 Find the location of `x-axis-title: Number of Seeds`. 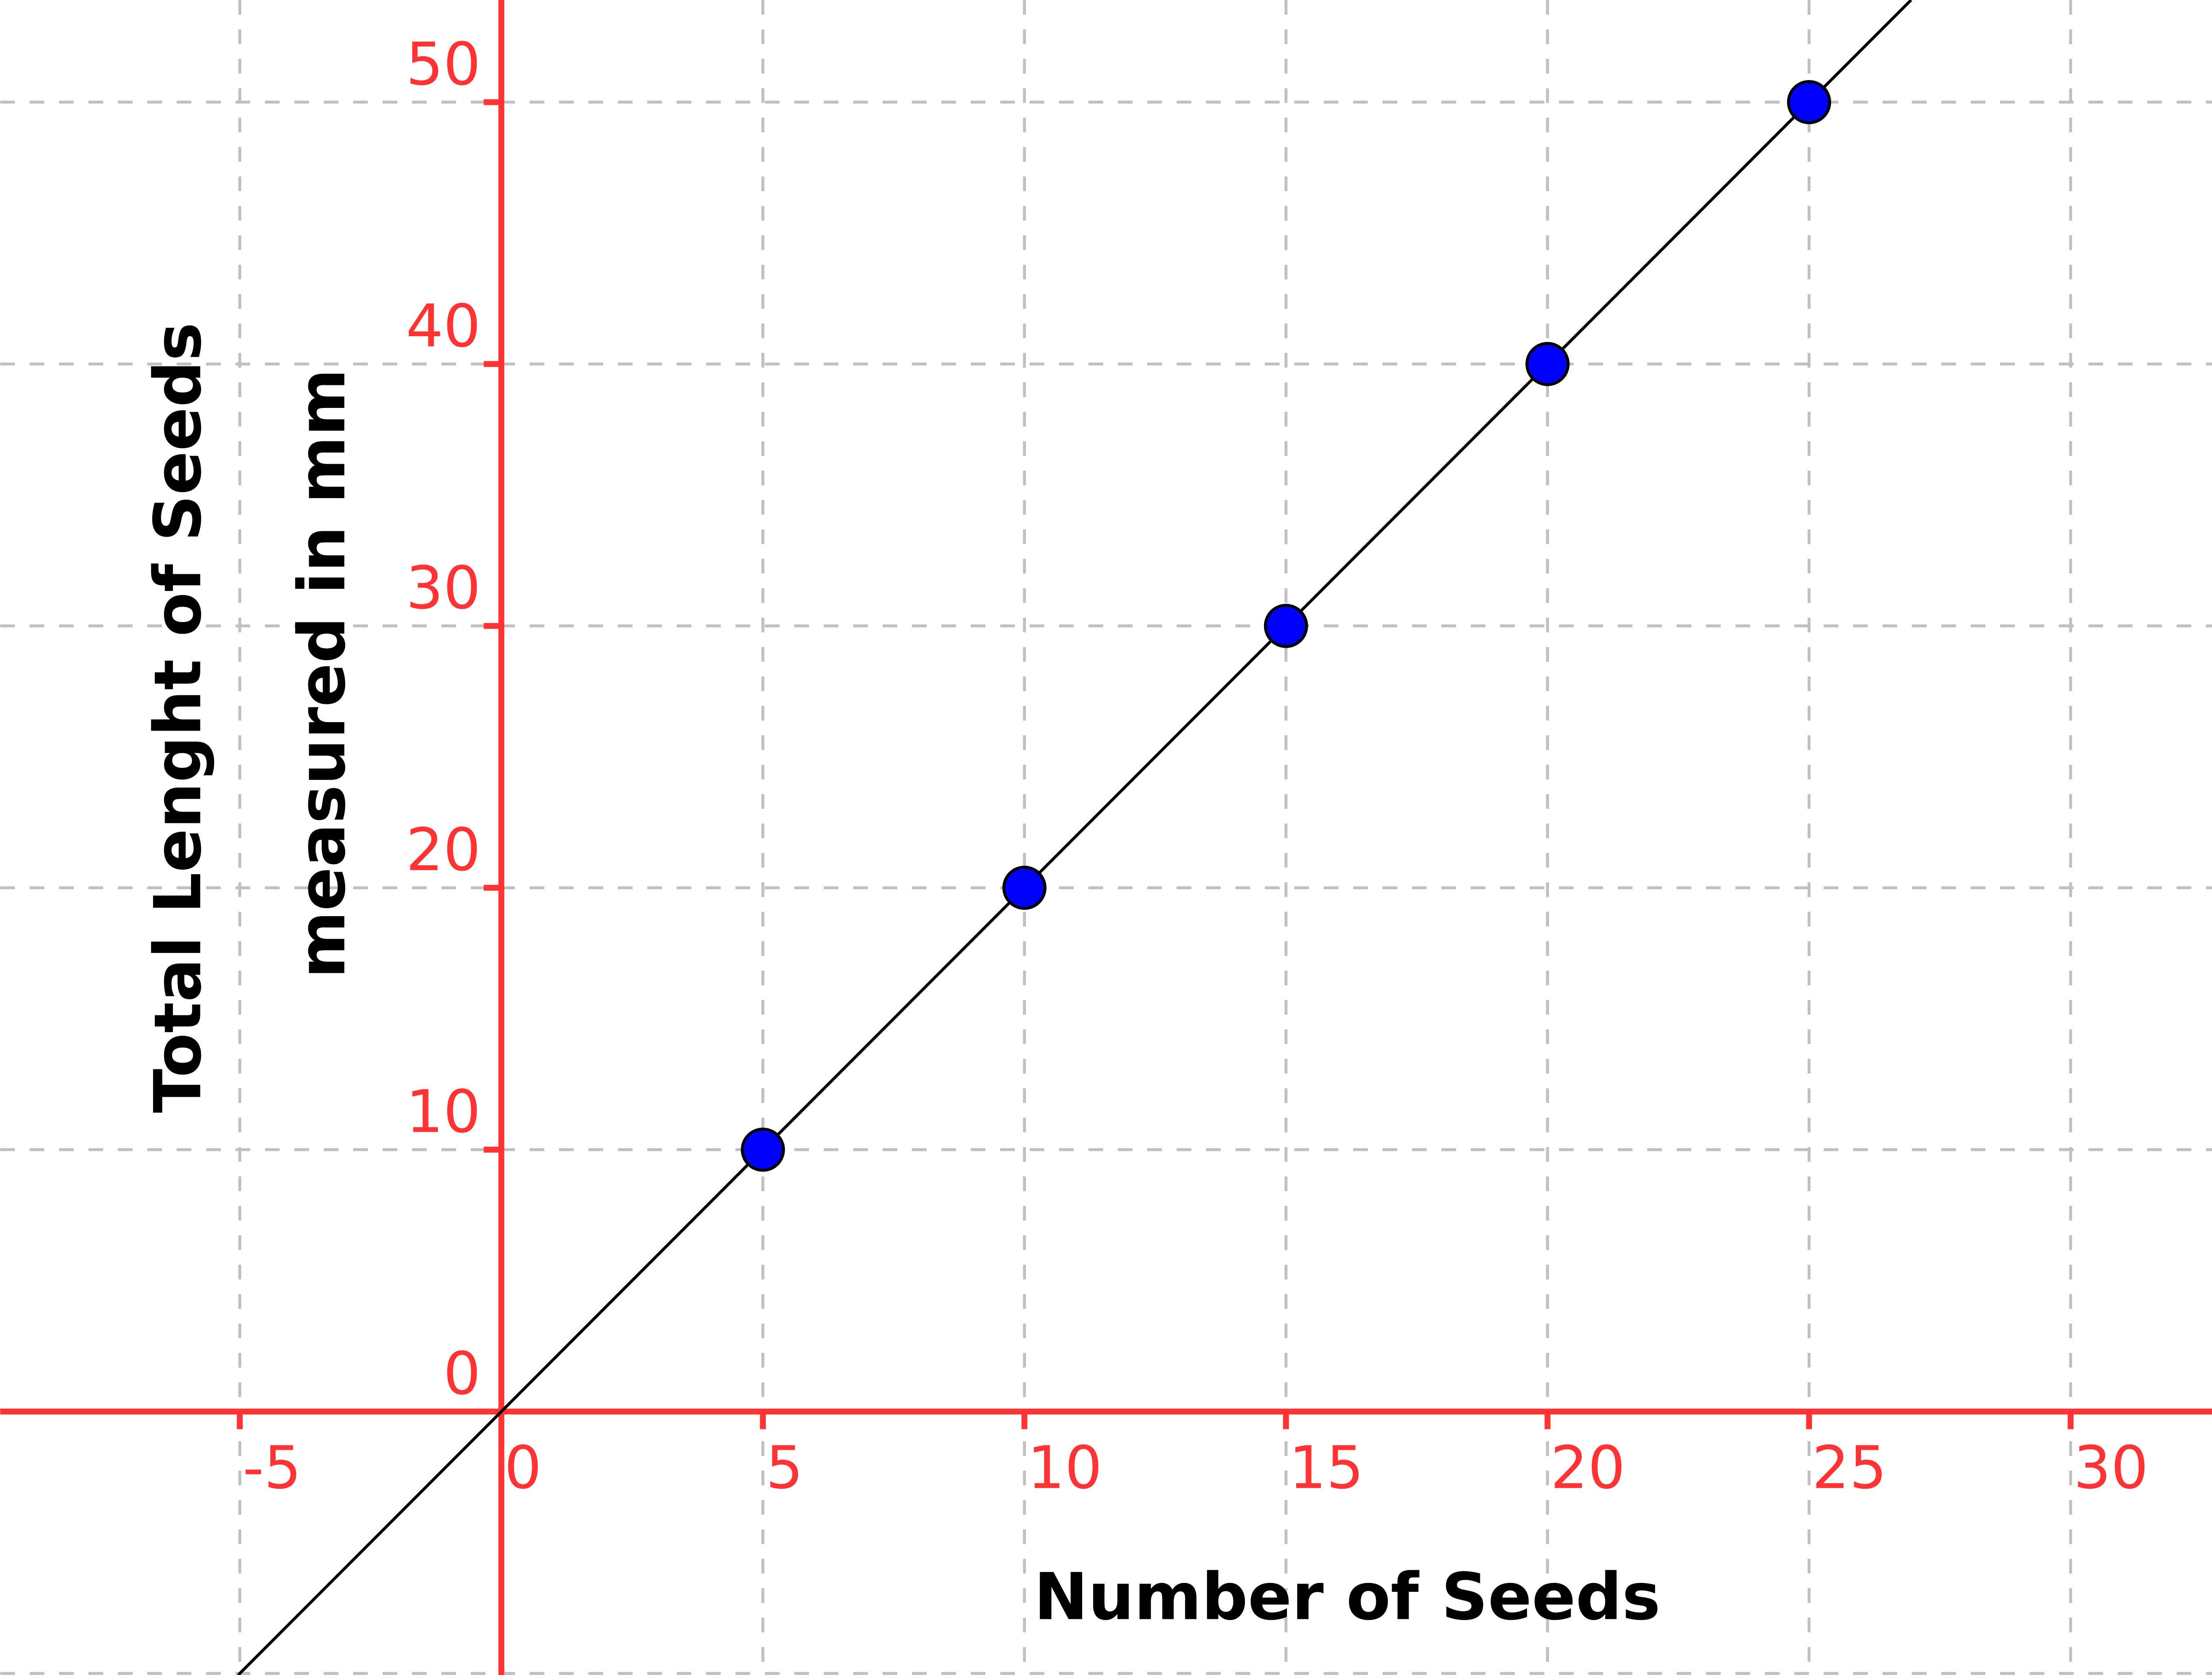

x-axis-title: Number of Seeds is located at coordinates (1347, 1597).